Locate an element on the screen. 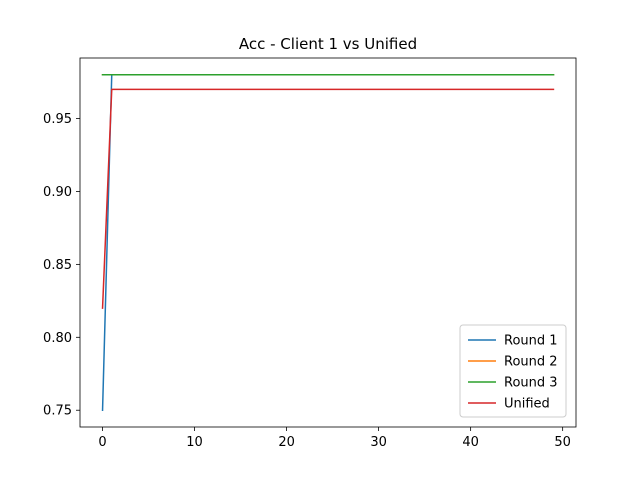 The height and width of the screenshot is (480, 640). legend-label: Unified is located at coordinates (527, 404).